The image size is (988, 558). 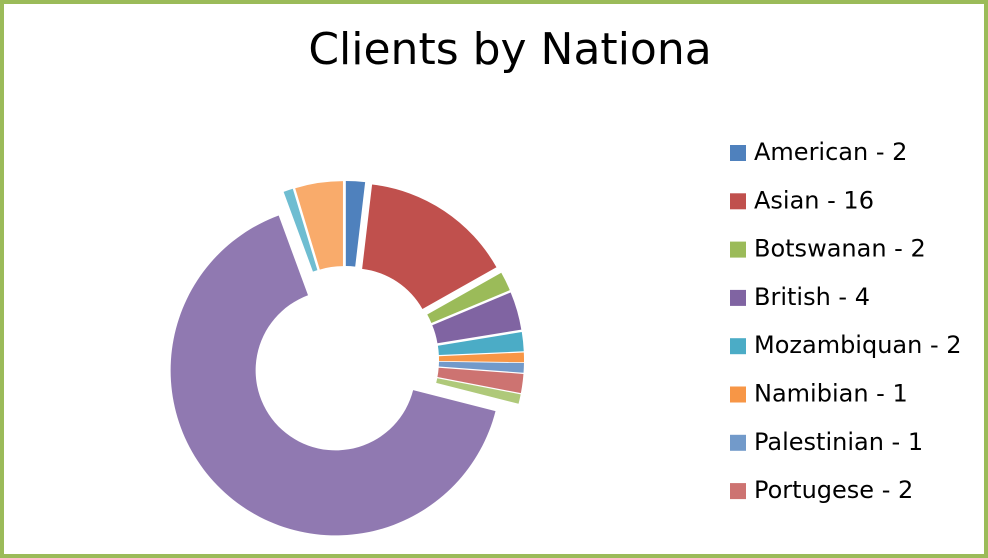 I want to click on legend-label: Asian - 16, so click(x=814, y=200).